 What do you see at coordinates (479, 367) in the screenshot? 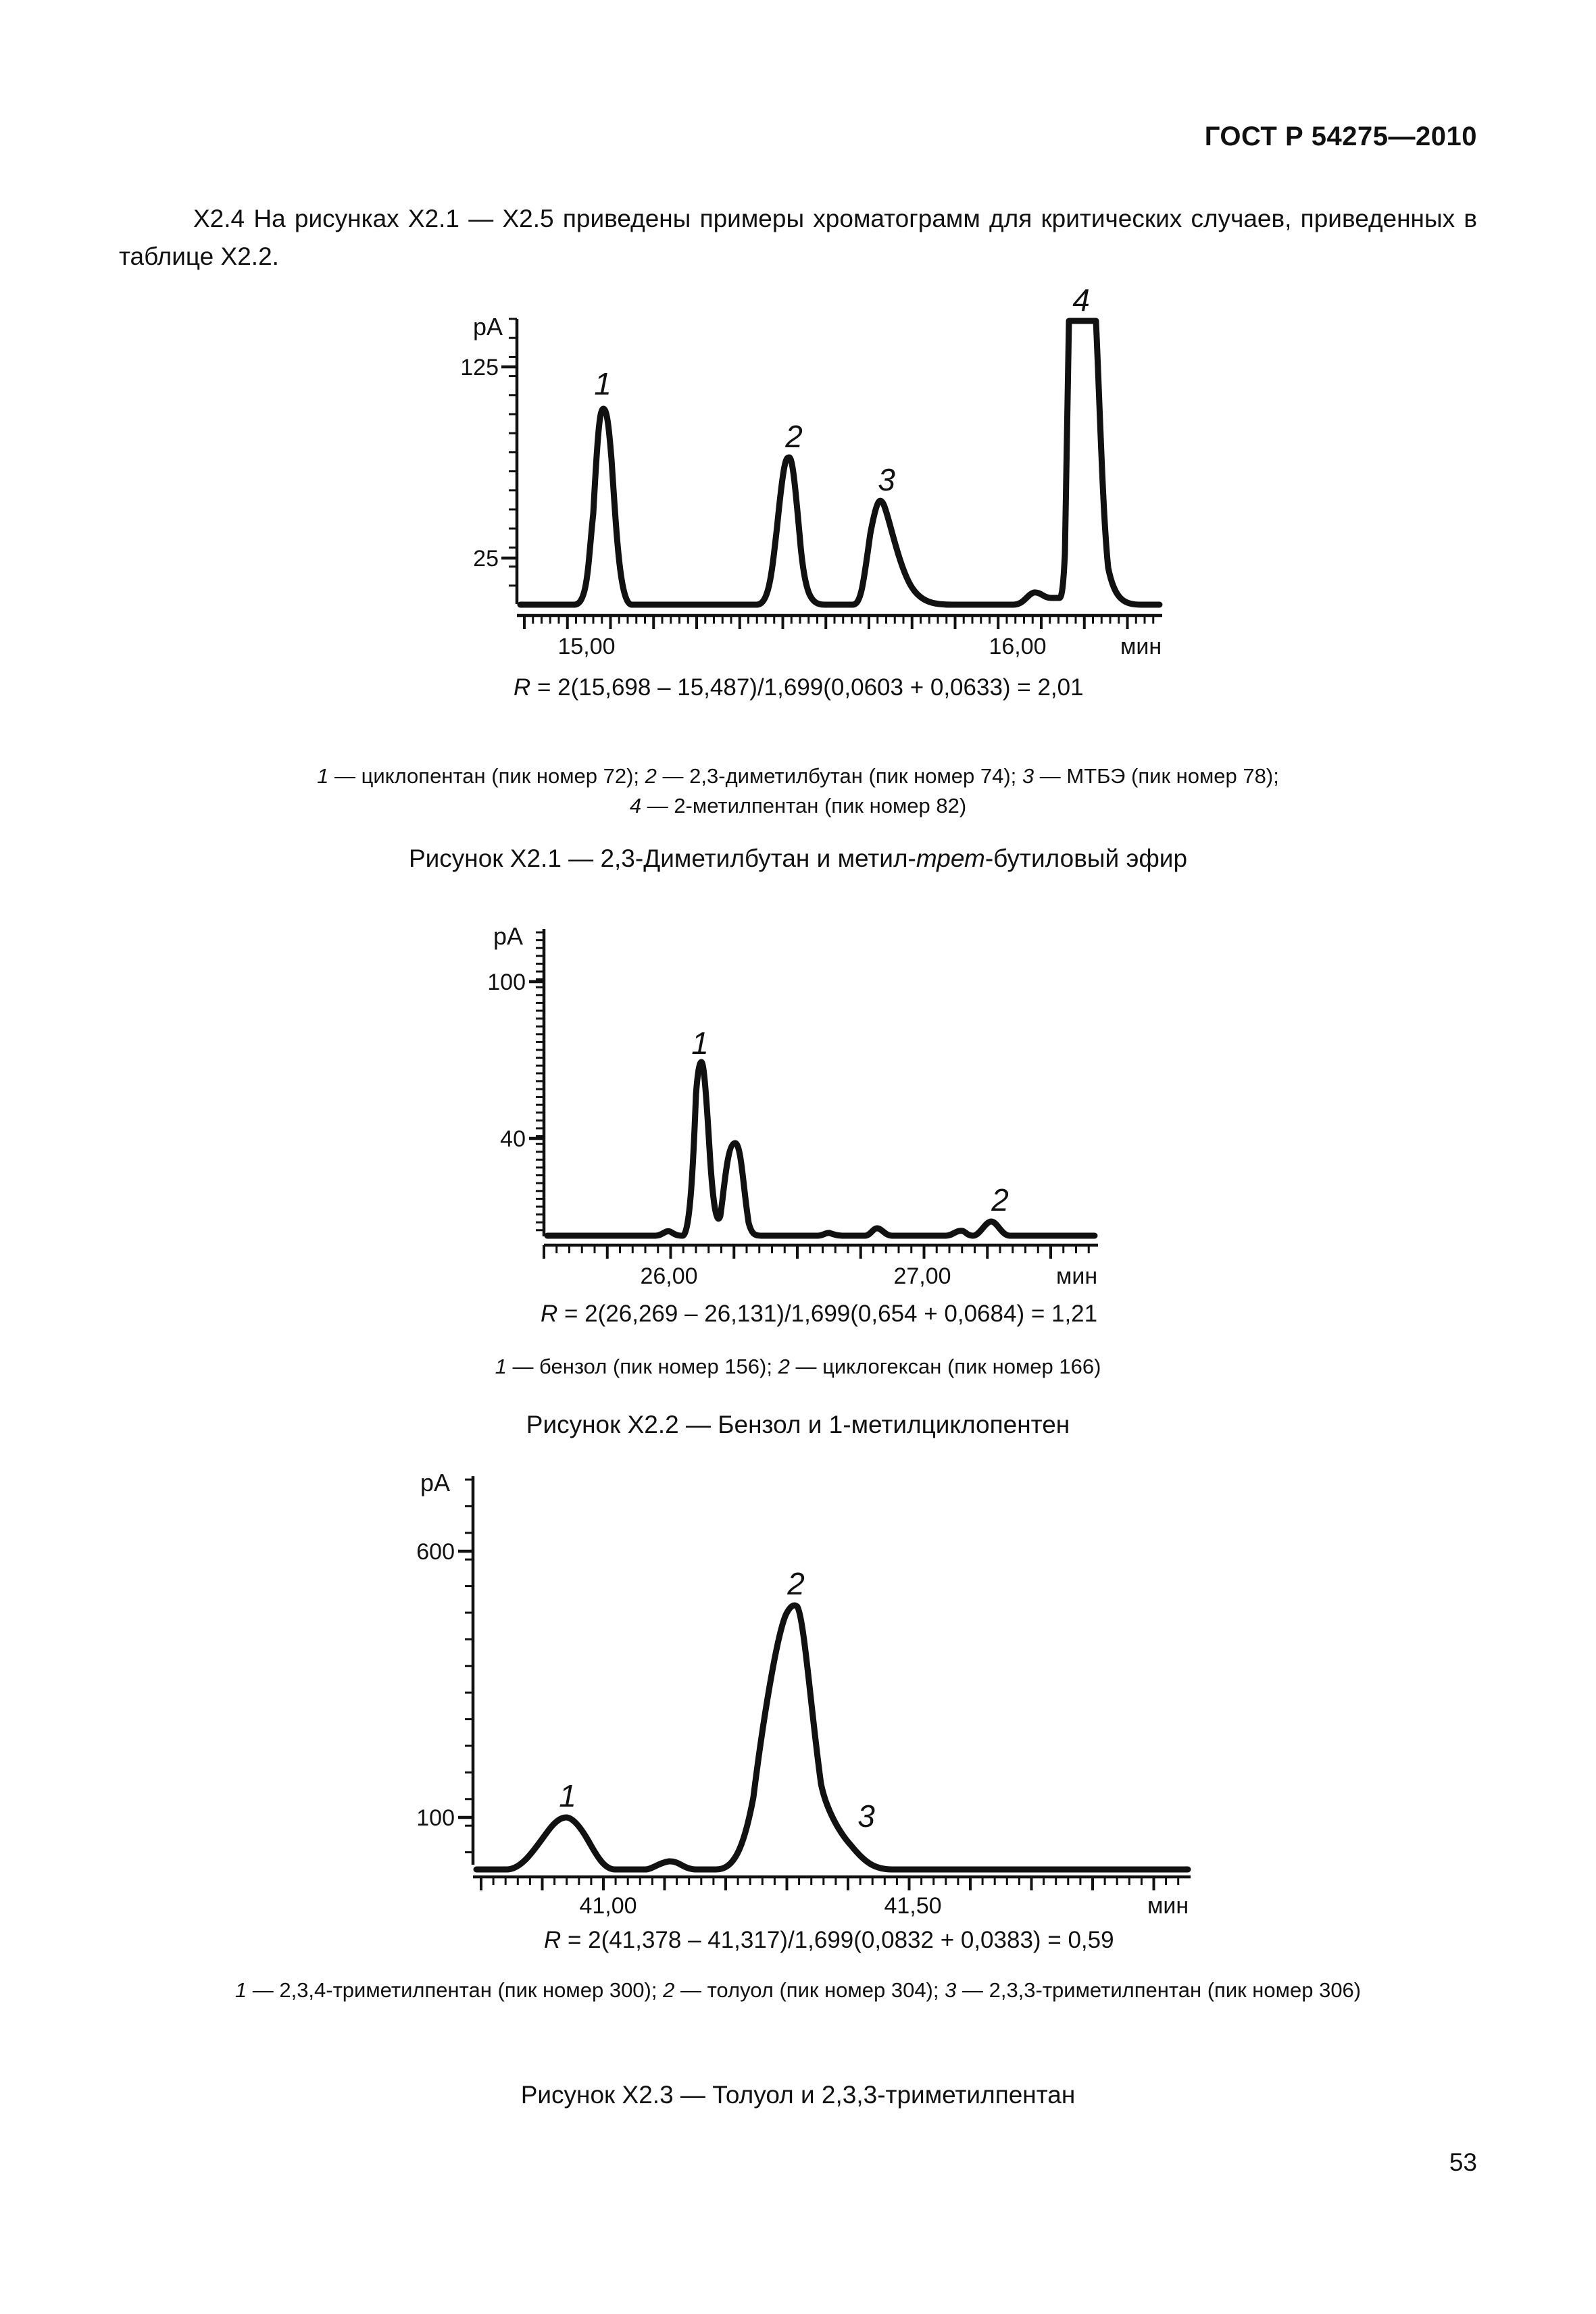
I see `y-tick-label: 125` at bounding box center [479, 367].